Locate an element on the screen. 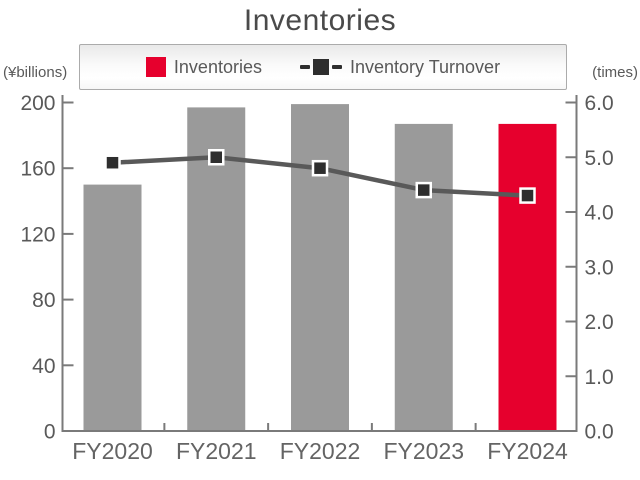 The height and width of the screenshot is (480, 640). right-tick-label: 1.0 is located at coordinates (599, 377).